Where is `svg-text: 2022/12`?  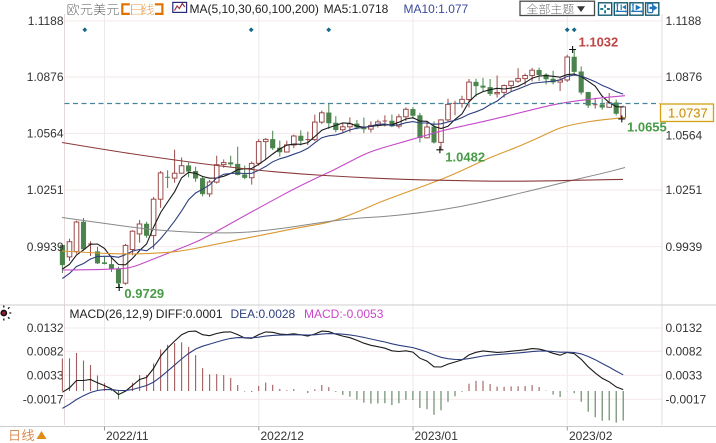 svg-text: 2022/12 is located at coordinates (283, 436).